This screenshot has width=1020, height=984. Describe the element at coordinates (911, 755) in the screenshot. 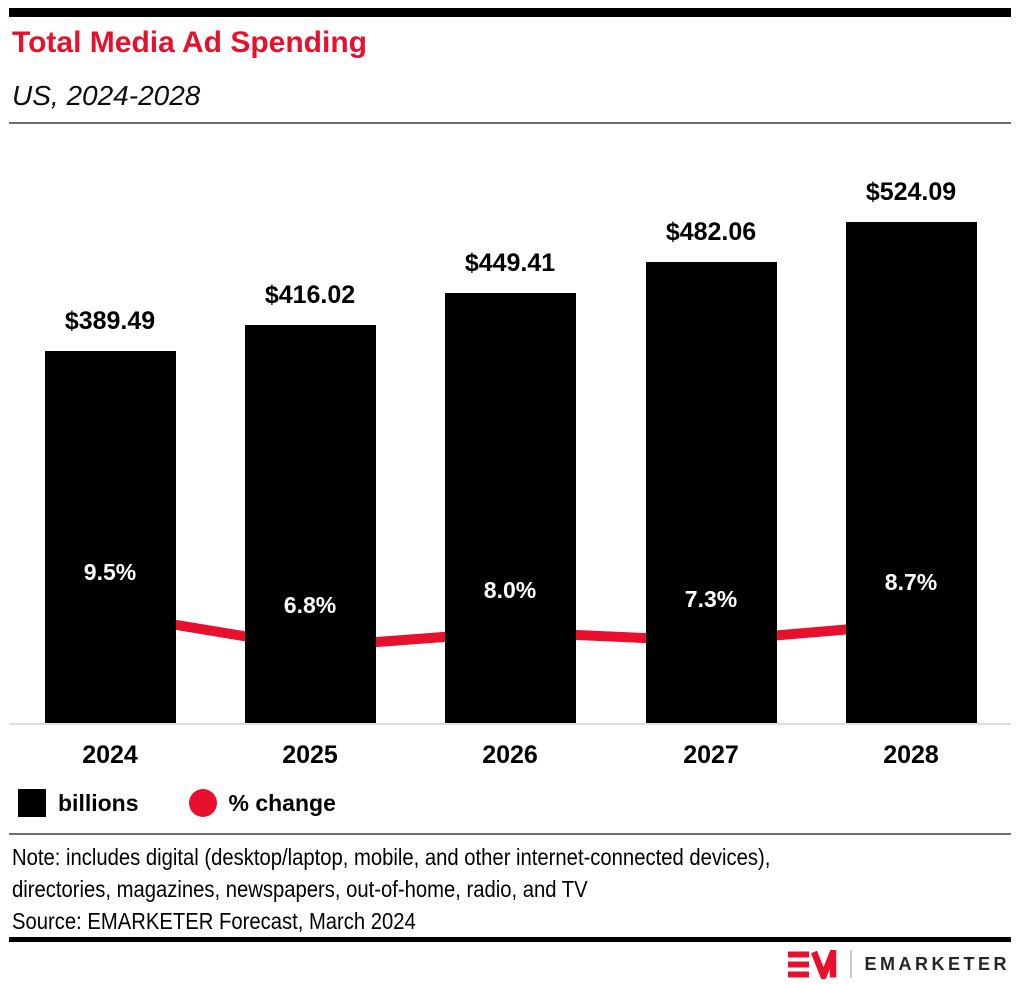

I see `x-axis-label-2028: 2028` at that location.